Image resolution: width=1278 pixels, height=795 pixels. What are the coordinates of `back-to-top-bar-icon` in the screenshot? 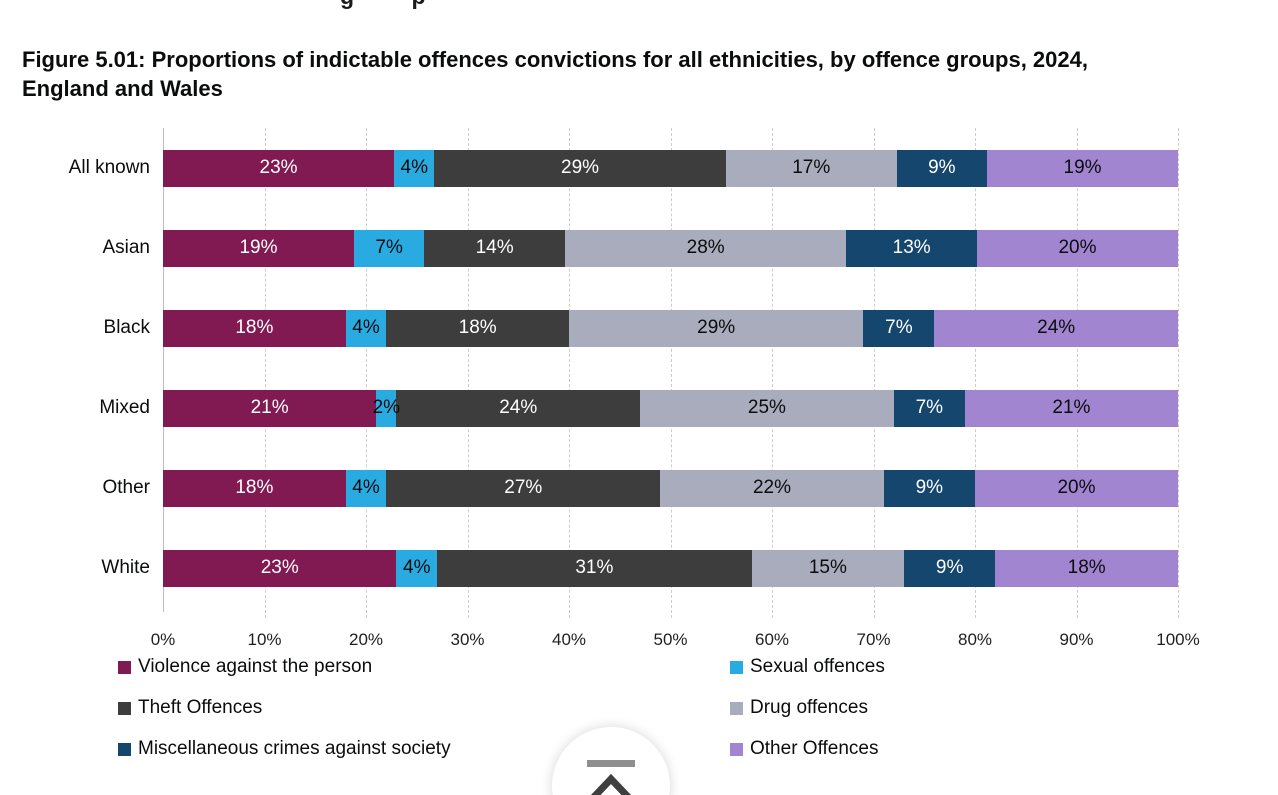 It's located at (611, 763).